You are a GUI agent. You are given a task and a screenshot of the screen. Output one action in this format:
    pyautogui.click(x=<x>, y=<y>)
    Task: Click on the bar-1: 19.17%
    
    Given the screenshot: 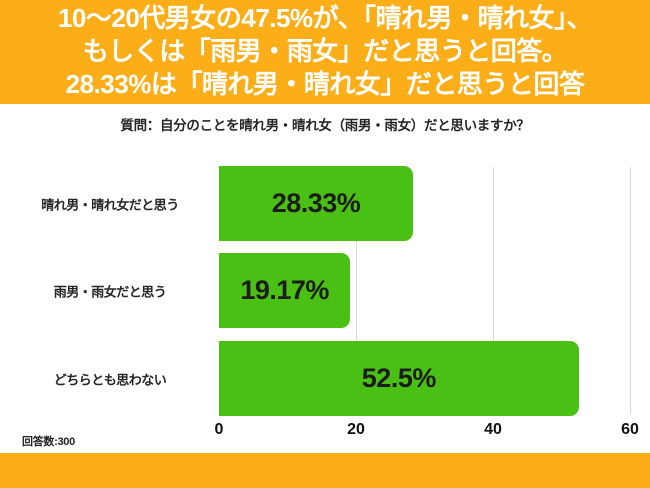 What is the action you would take?
    pyautogui.click(x=285, y=290)
    